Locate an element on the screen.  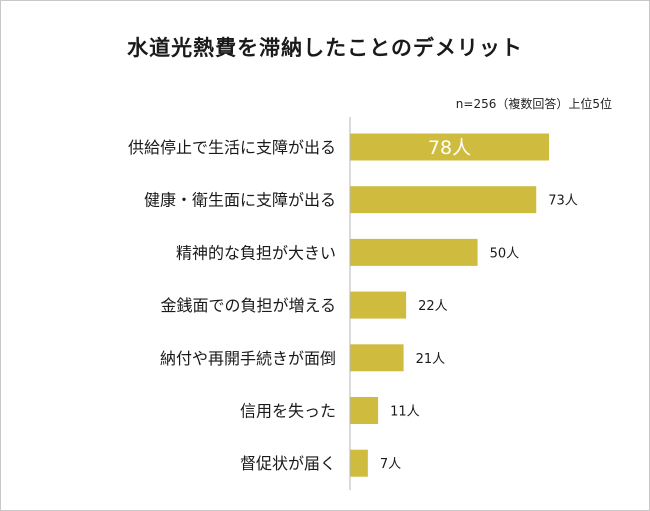
chart-title: 水道光熱費を滞納したことのデメリット is located at coordinates (325, 48).